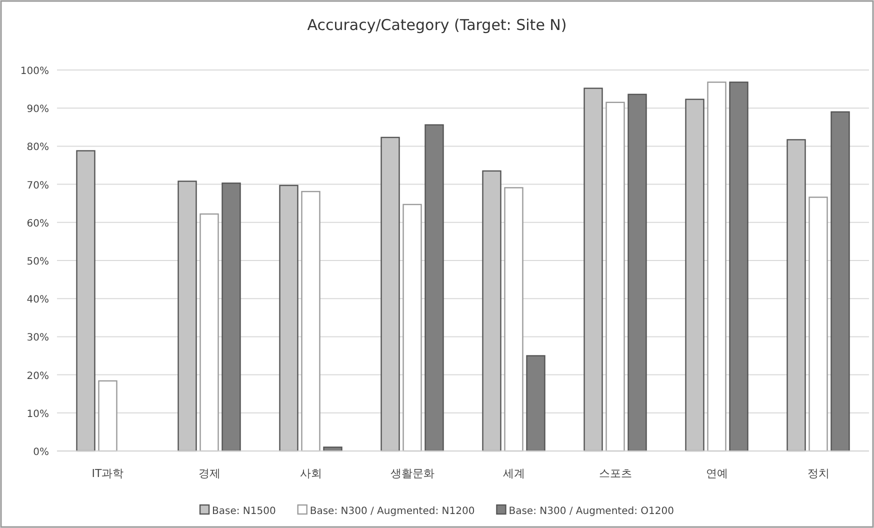 The image size is (874, 528). What do you see at coordinates (437, 25) in the screenshot?
I see `chart-title: Accuracy/Category (Target: Site N)` at bounding box center [437, 25].